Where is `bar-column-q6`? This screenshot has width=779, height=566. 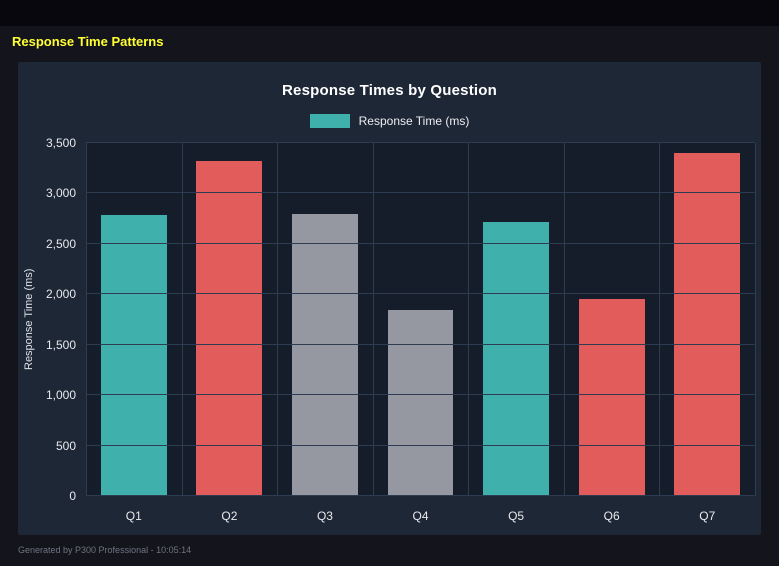 bar-column-q6 is located at coordinates (612, 319).